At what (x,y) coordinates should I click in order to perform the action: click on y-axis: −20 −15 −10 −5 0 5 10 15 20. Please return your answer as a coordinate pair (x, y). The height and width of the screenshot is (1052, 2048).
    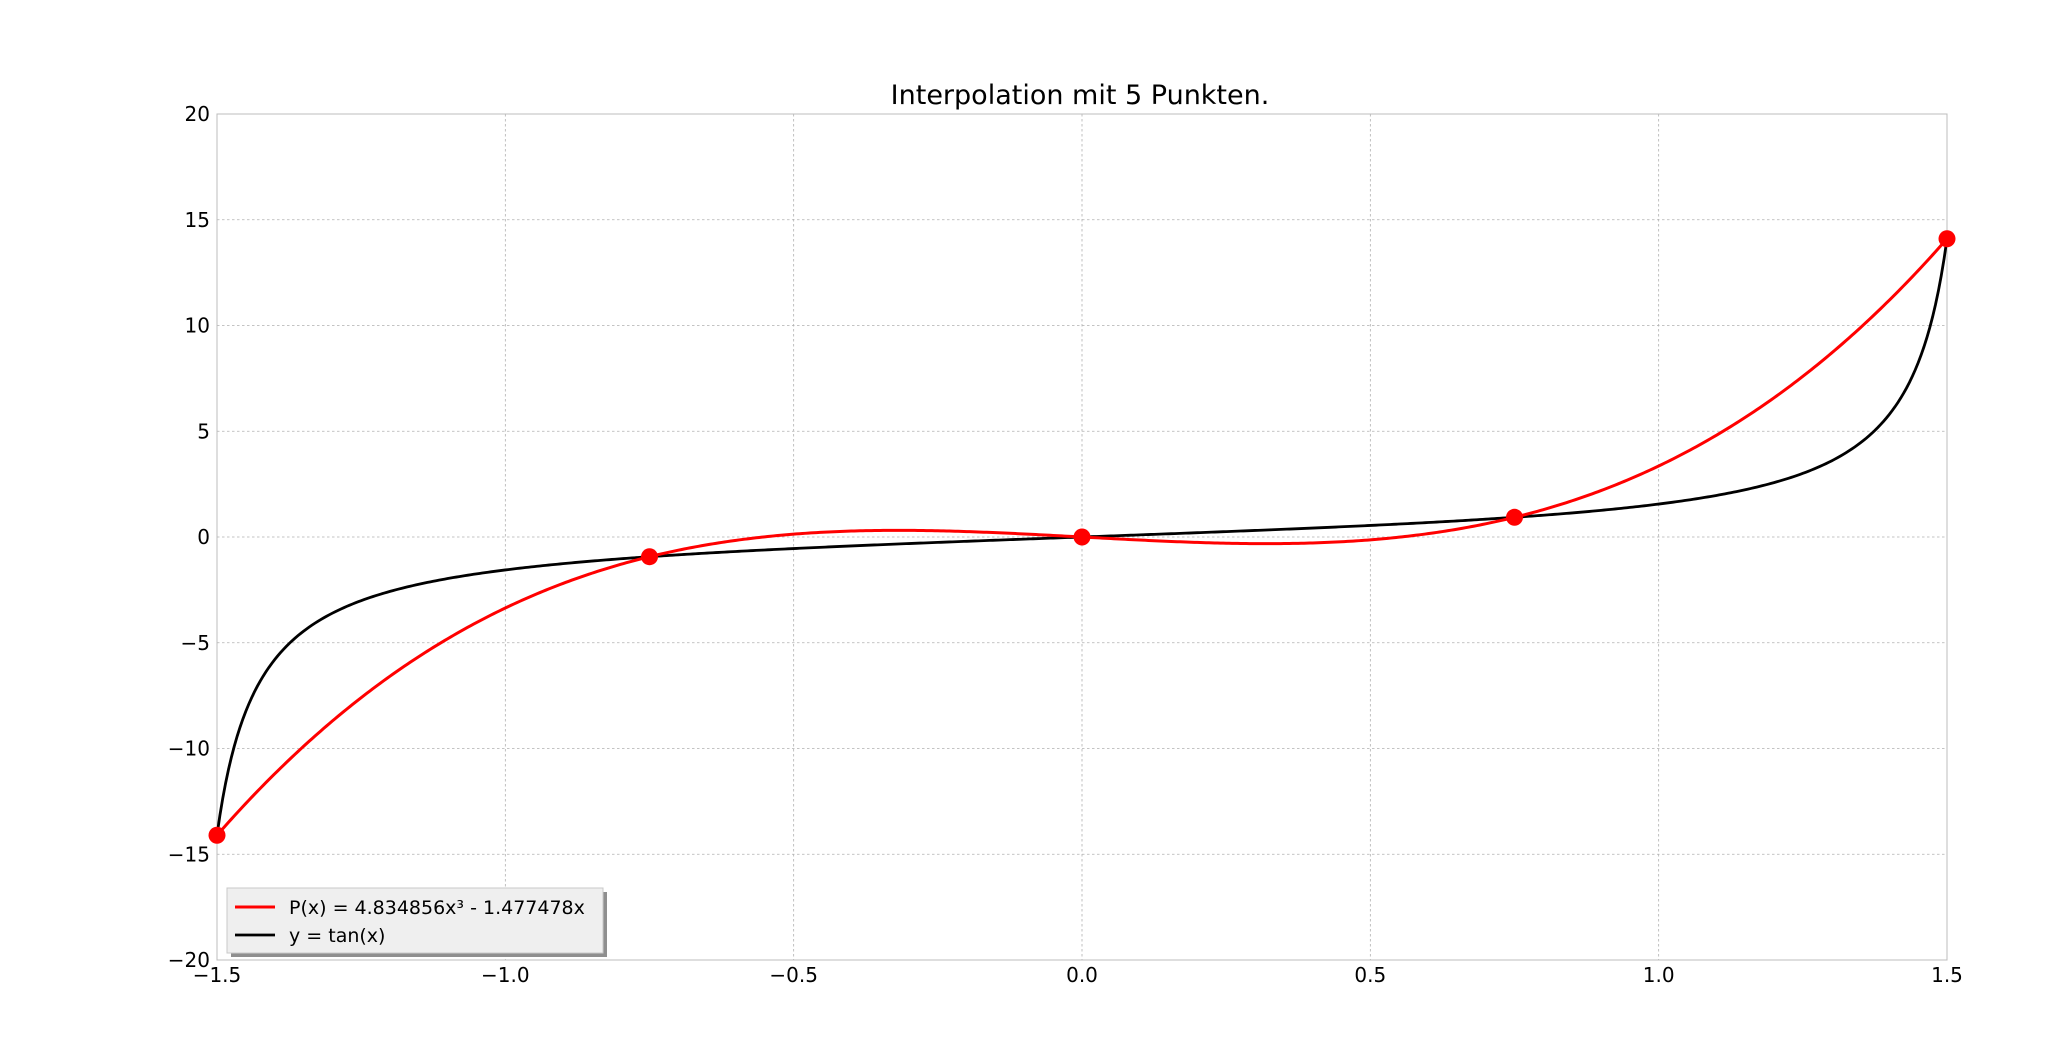
    Looking at the image, I should click on (189, 537).